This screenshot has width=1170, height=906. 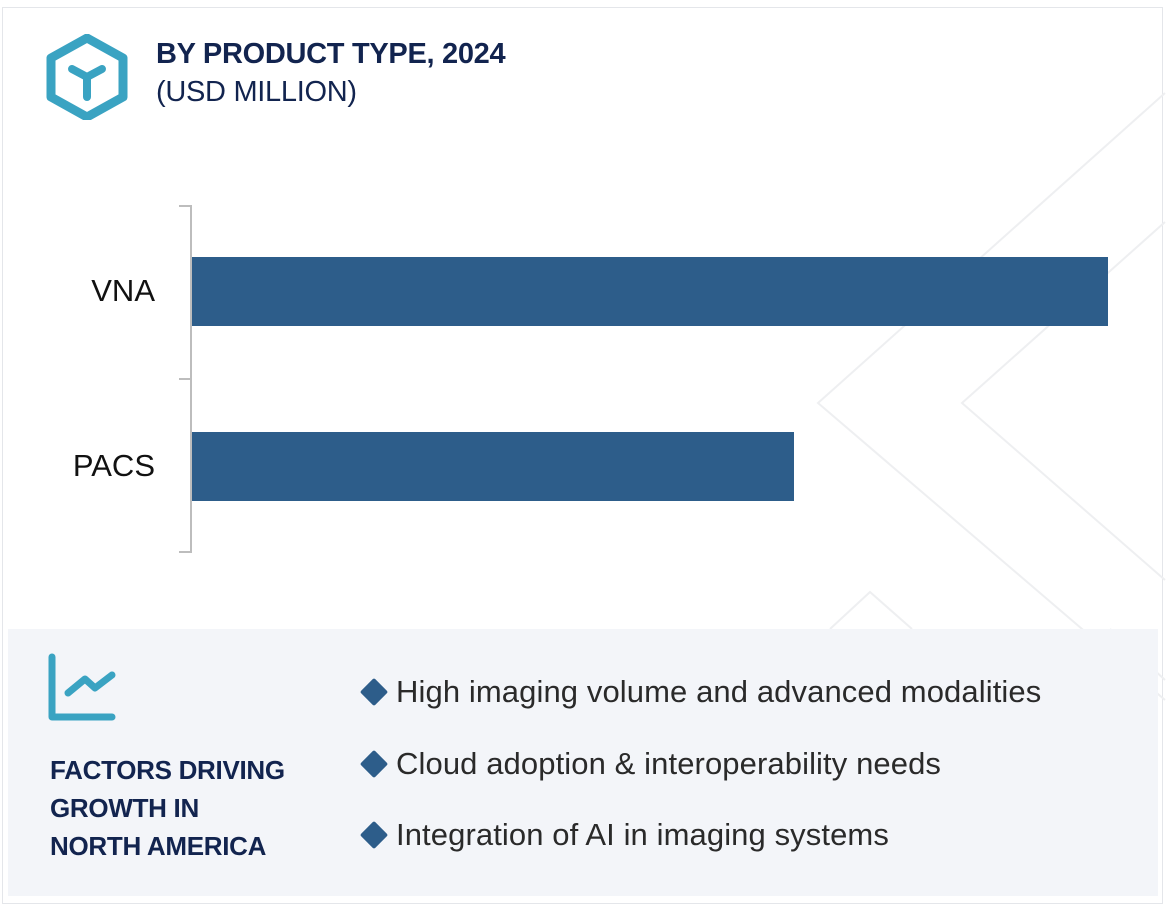 What do you see at coordinates (167, 770) in the screenshot?
I see `factors-title-line: FACTORS DRIVING` at bounding box center [167, 770].